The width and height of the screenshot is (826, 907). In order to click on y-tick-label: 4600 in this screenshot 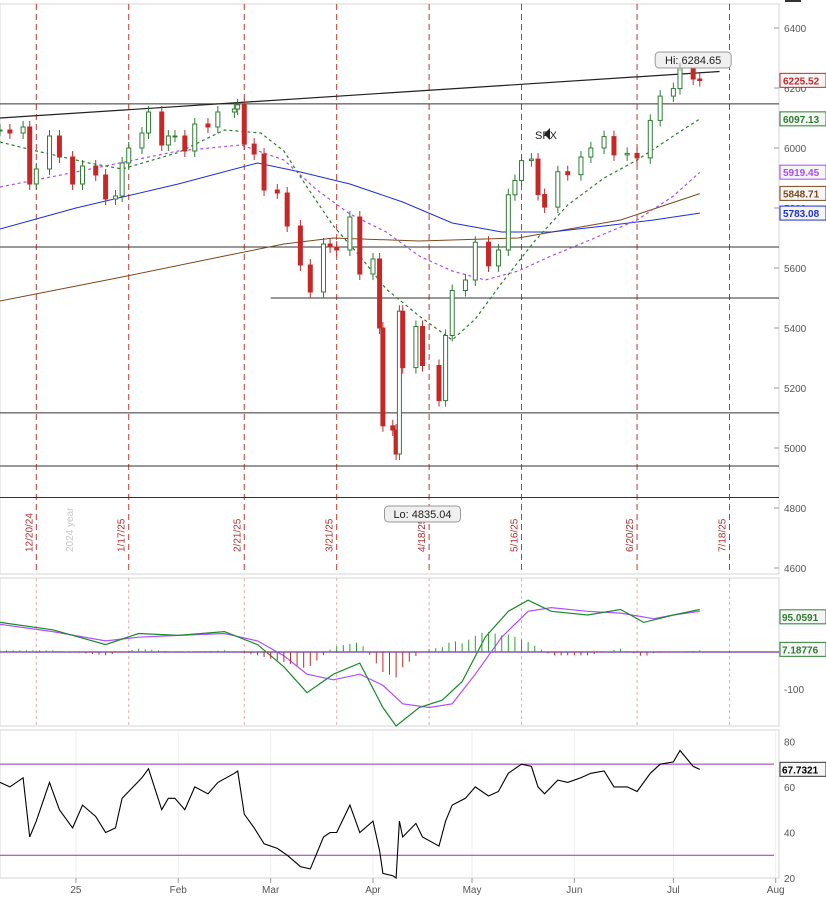, I will do `click(795, 569)`.